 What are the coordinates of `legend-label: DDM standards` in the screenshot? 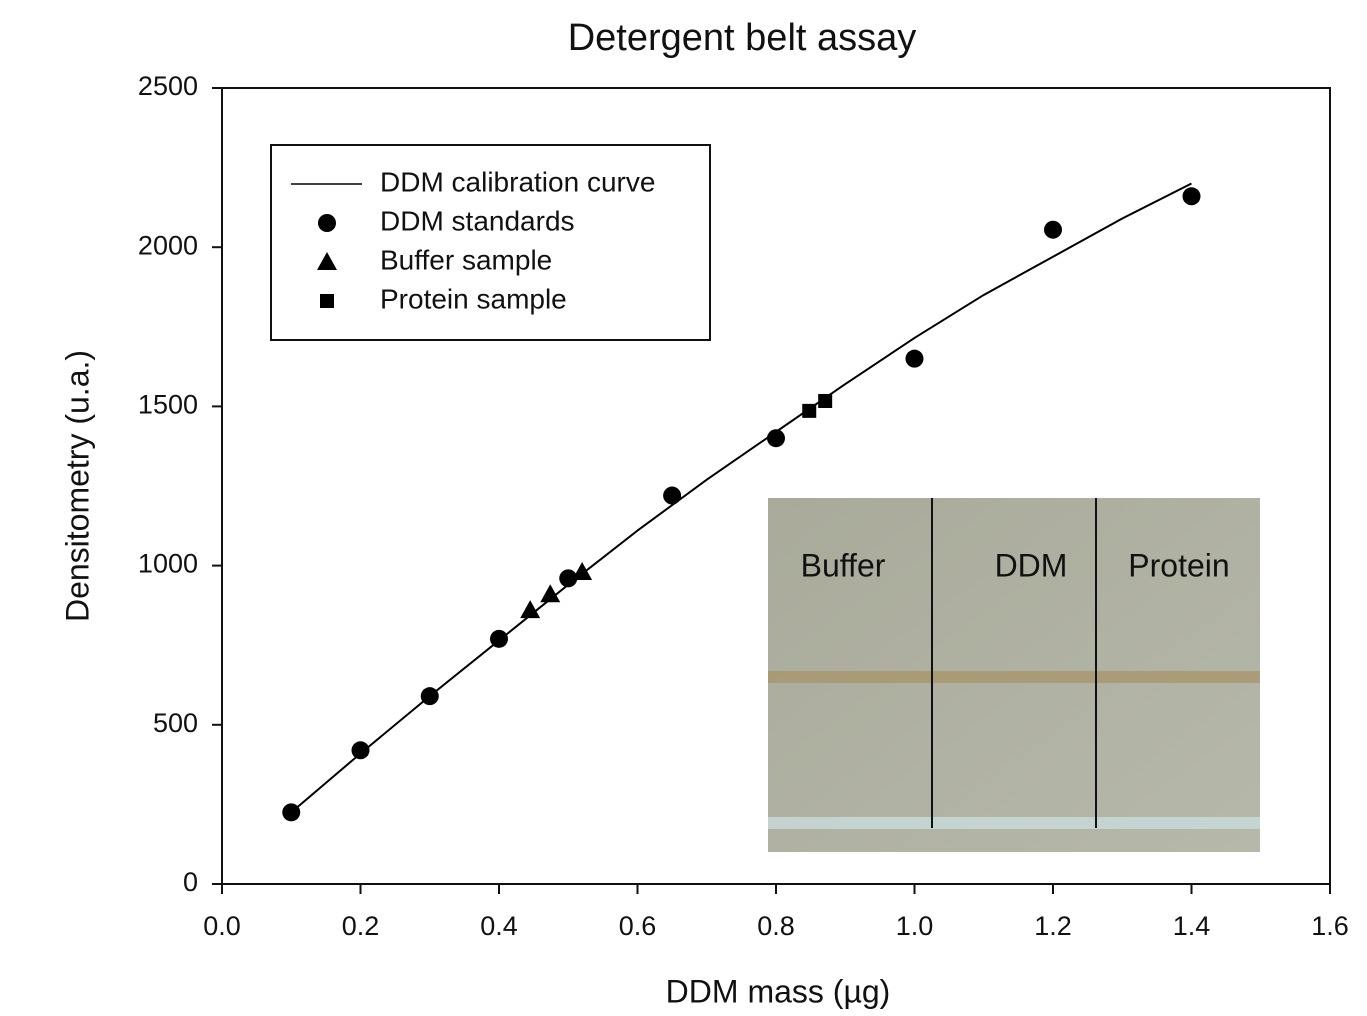 It's located at (477, 220).